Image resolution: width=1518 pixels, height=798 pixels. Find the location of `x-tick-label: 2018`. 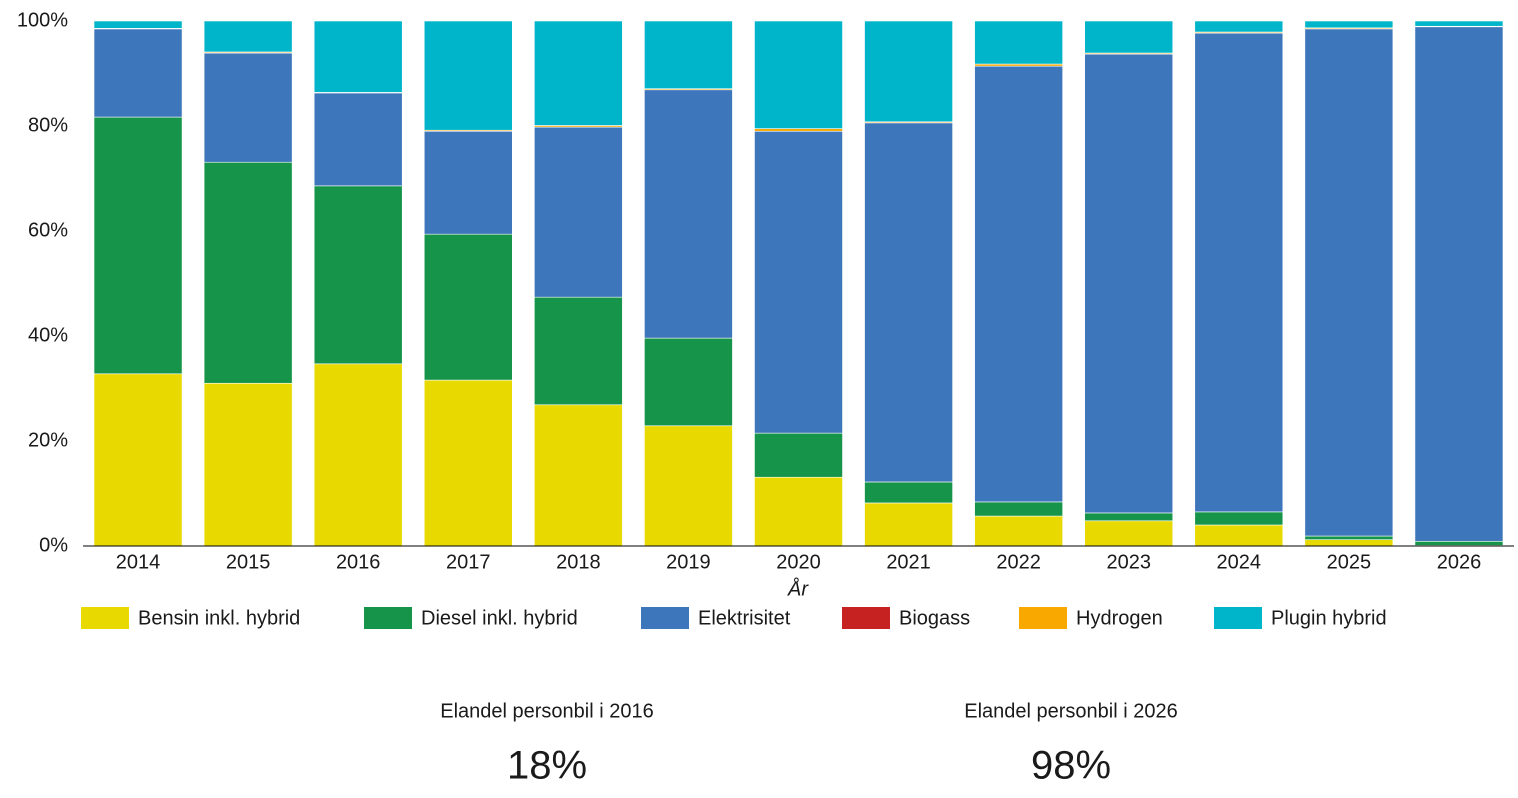

x-tick-label: 2018 is located at coordinates (578, 562).